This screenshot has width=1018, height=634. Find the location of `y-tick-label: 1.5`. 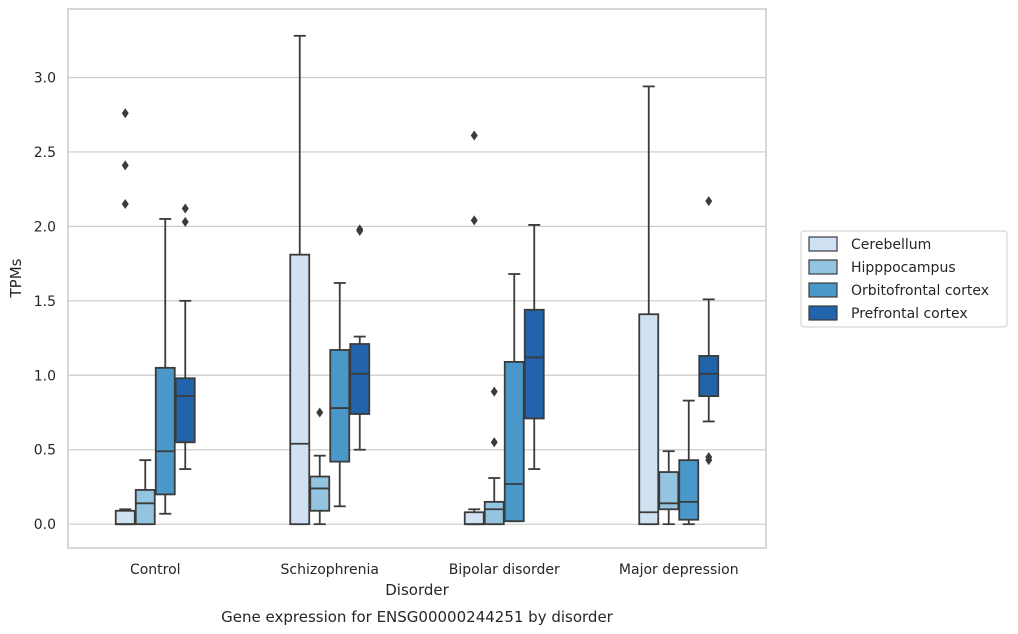

y-tick-label: 1.5 is located at coordinates (45, 302).